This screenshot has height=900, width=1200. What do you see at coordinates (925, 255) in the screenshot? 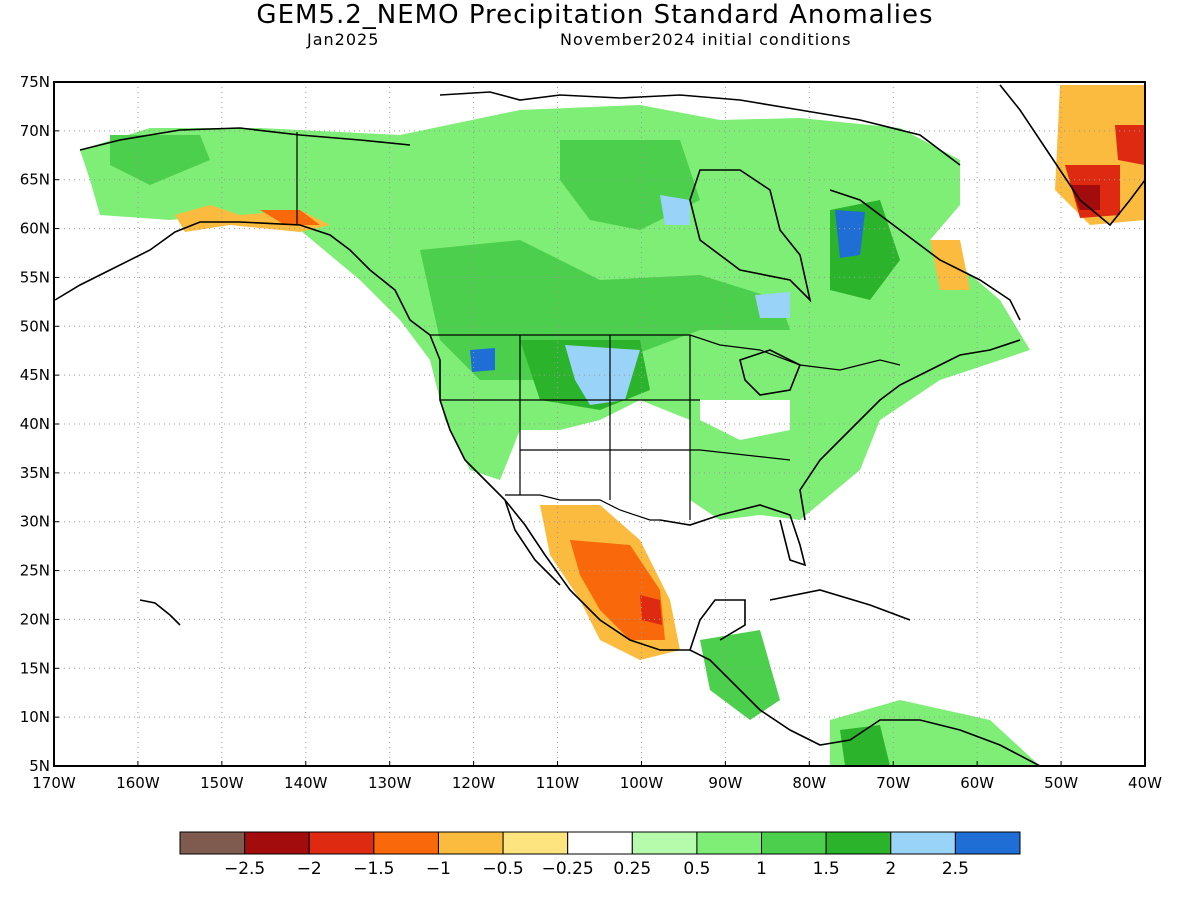
I see `coast-labrador` at bounding box center [925, 255].